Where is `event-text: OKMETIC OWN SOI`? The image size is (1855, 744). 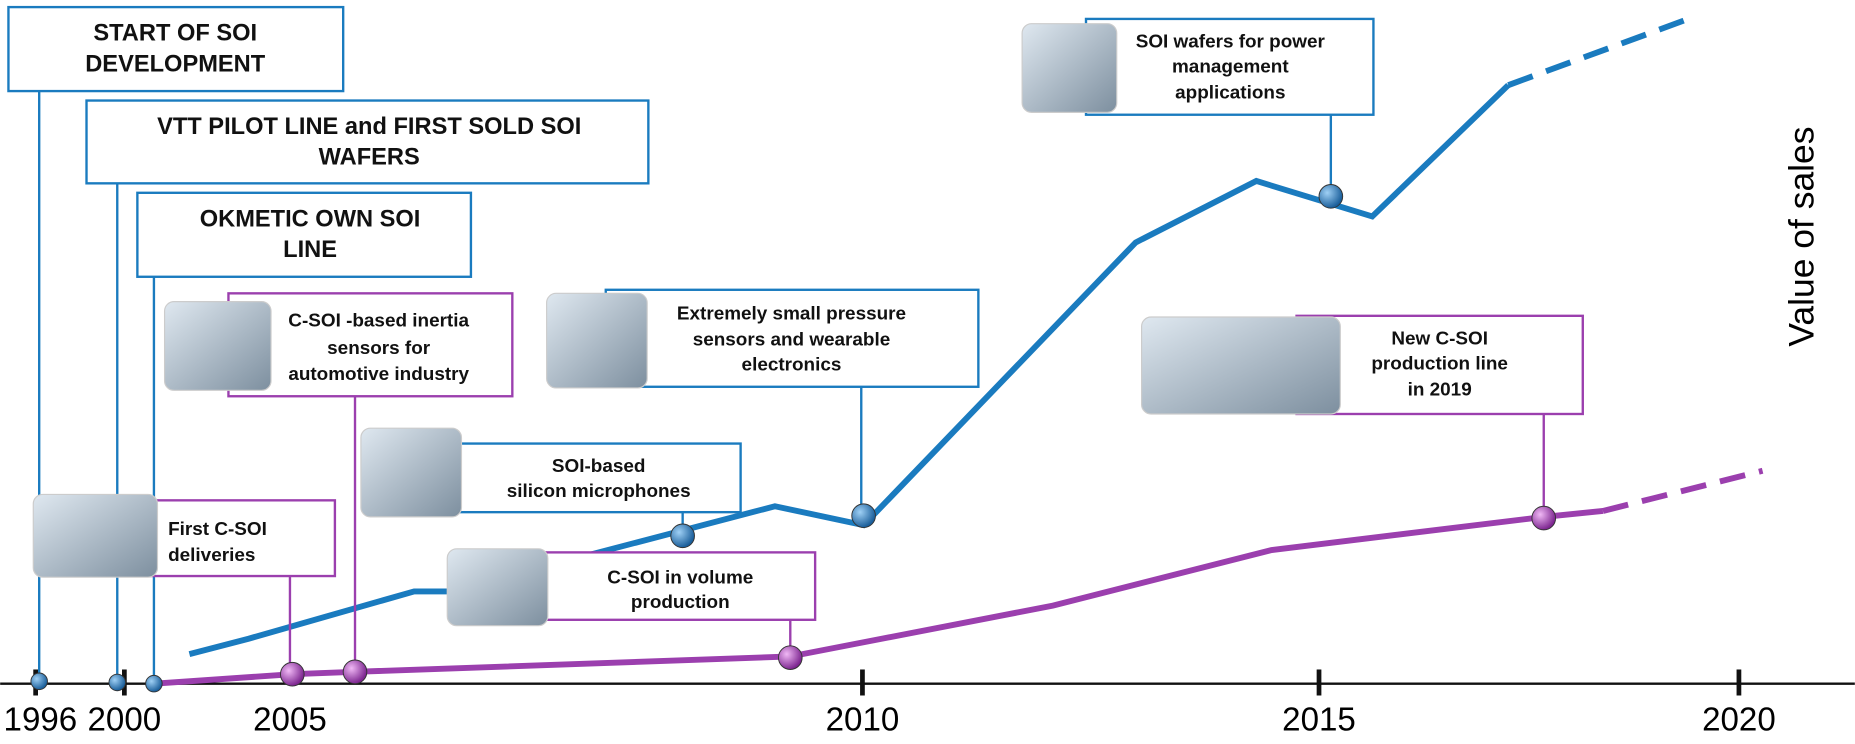
event-text: OKMETIC OWN SOI is located at coordinates (310, 219).